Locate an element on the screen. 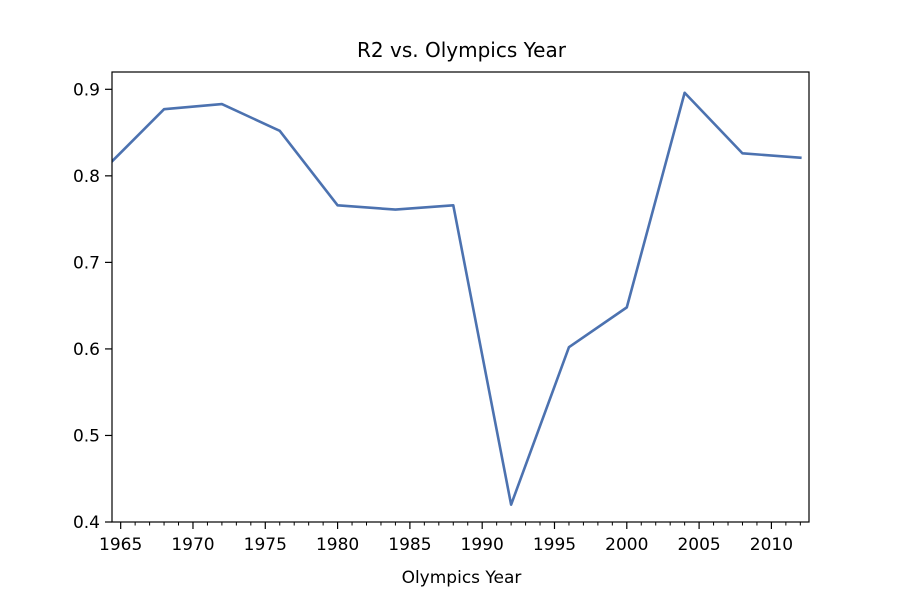 The height and width of the screenshot is (604, 900). x-tick-label: 1965 is located at coordinates (120, 545).